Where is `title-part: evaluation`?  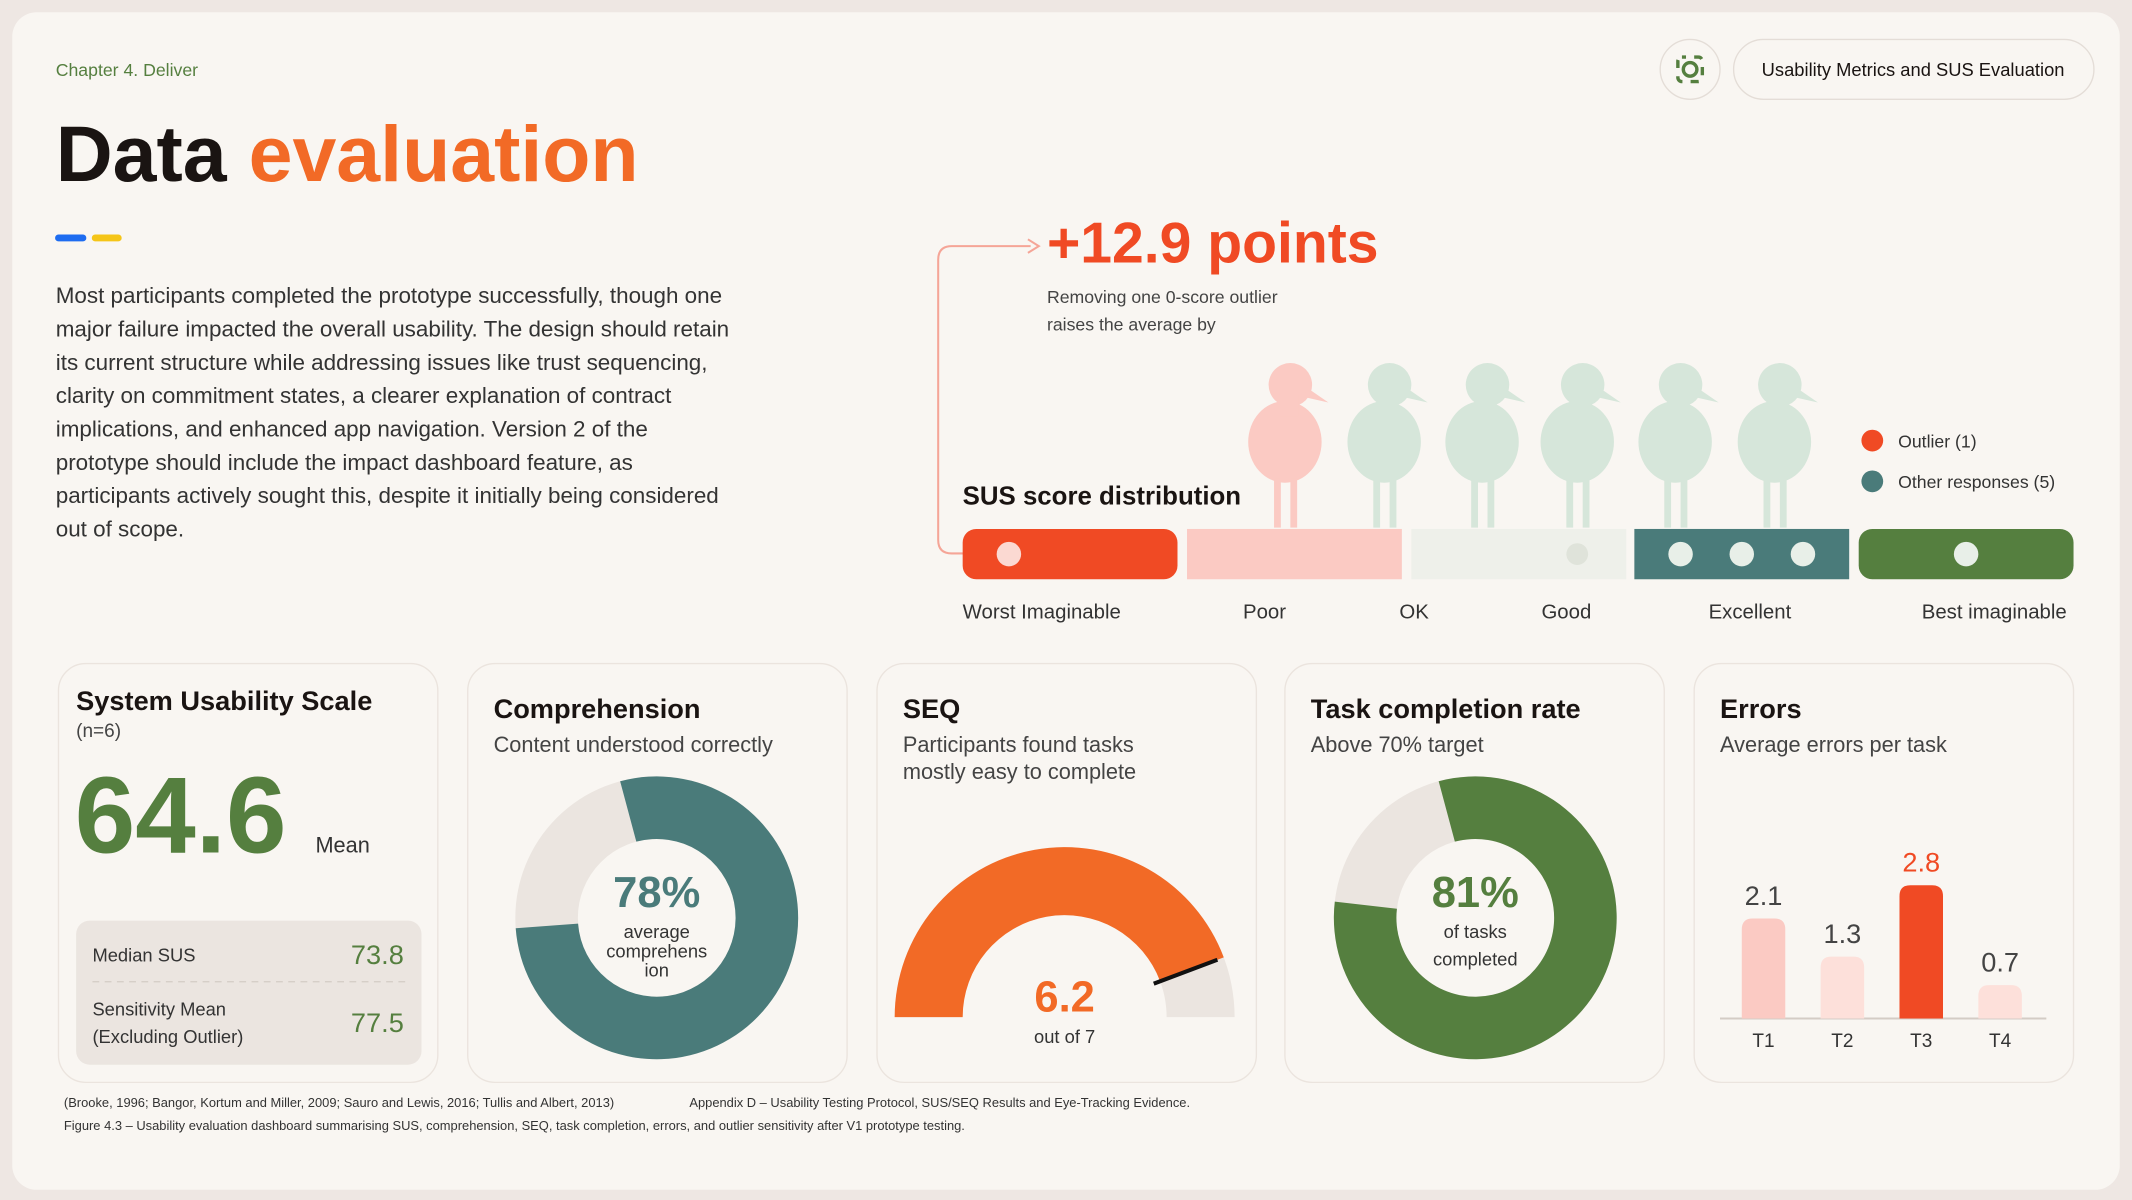 title-part: evaluation is located at coordinates (444, 154).